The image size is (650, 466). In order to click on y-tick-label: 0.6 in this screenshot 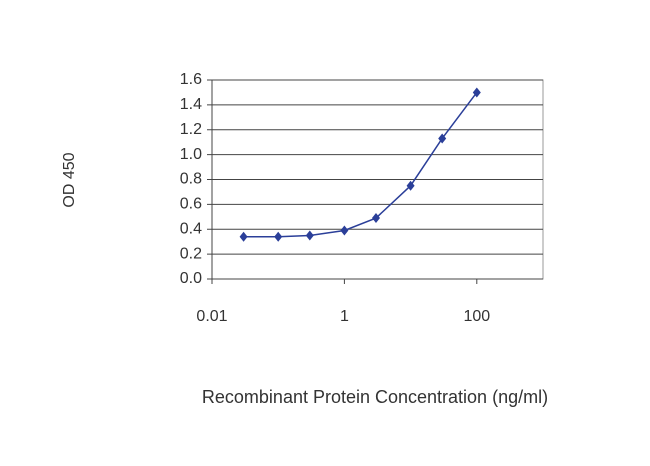, I will do `click(191, 204)`.